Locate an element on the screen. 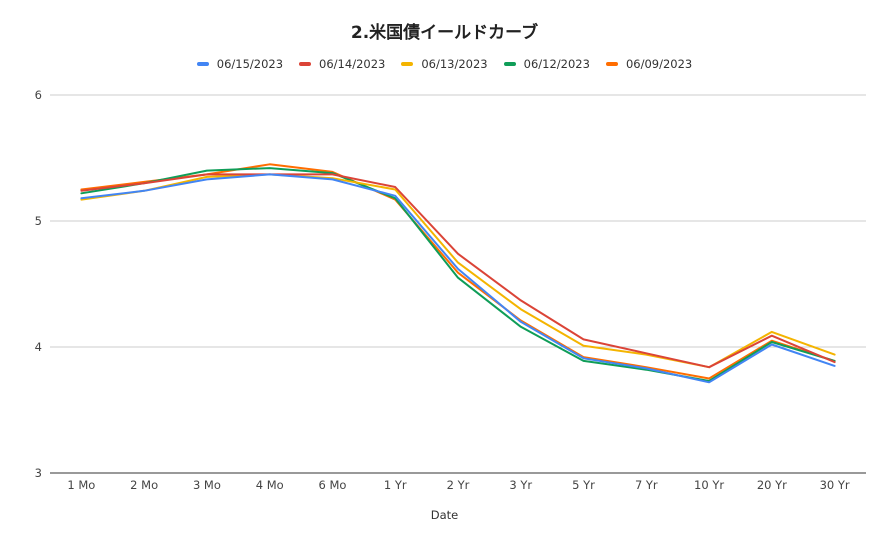 Image resolution: width=889 pixels, height=543 pixels. x-tick-label: 2 Mo is located at coordinates (144, 485).